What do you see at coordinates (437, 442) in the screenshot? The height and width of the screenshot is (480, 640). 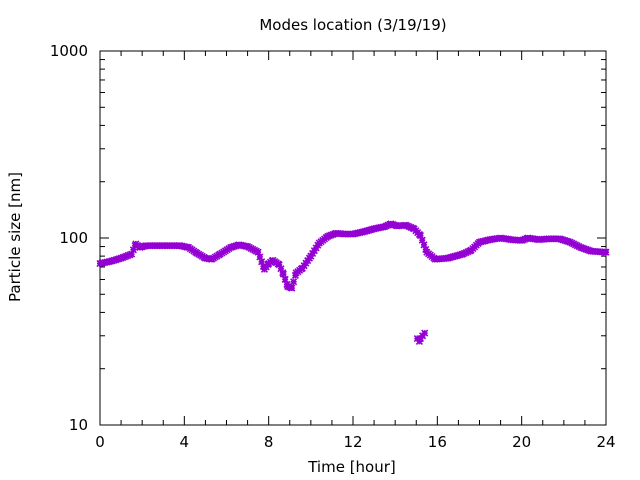 I see `x-tick-label: 16` at bounding box center [437, 442].